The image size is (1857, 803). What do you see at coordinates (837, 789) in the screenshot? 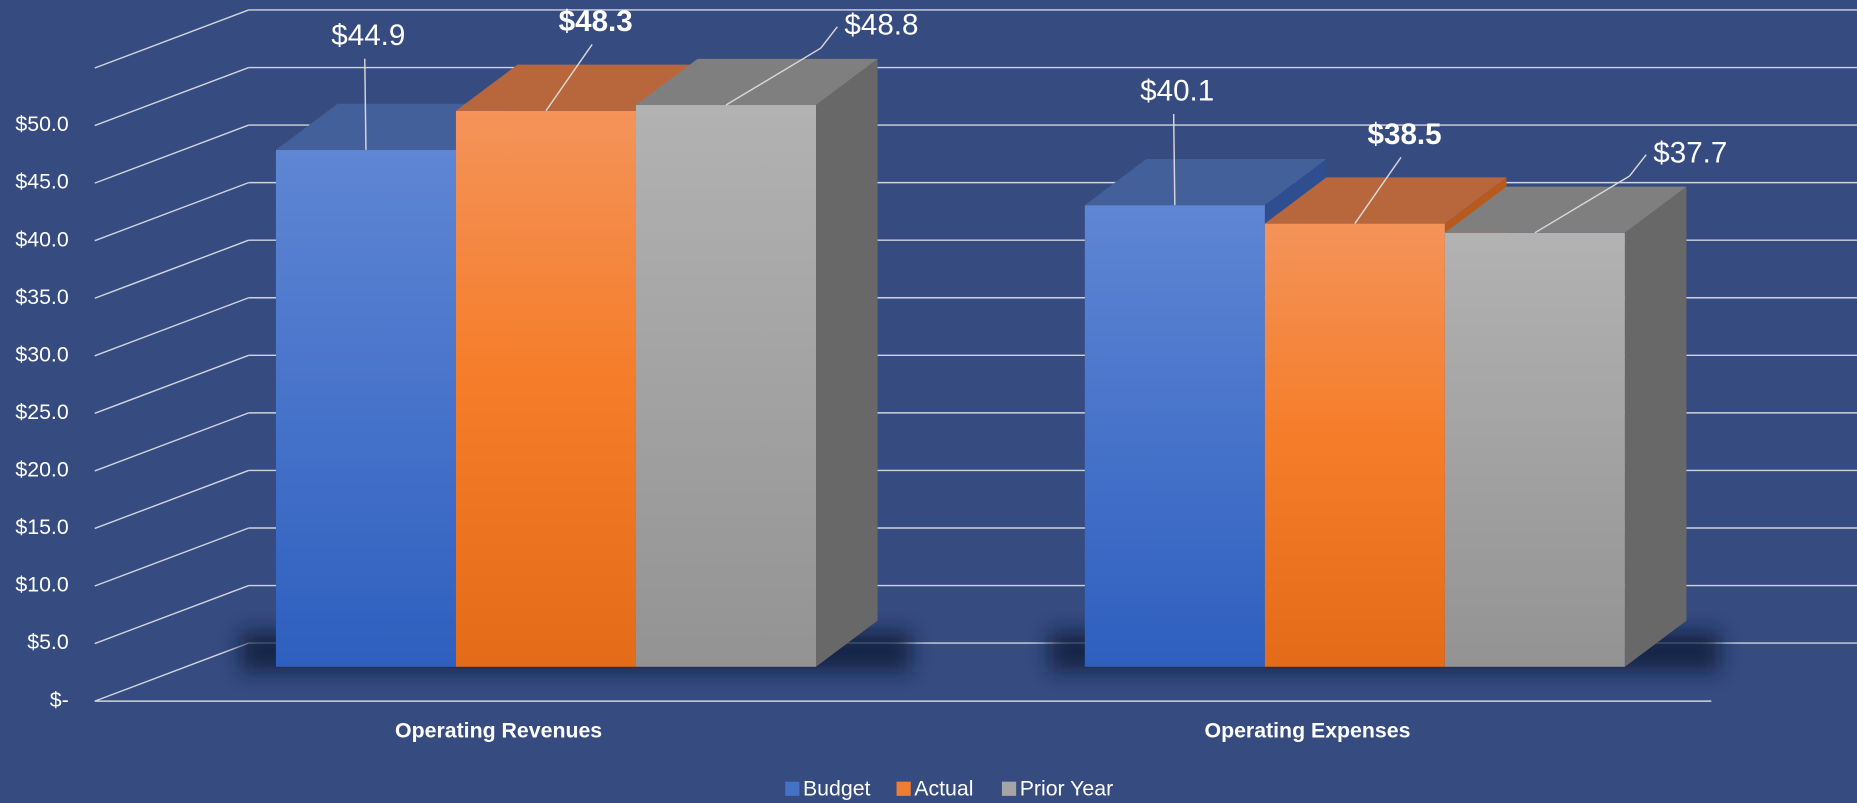
I see `legend-label: Budget` at bounding box center [837, 789].